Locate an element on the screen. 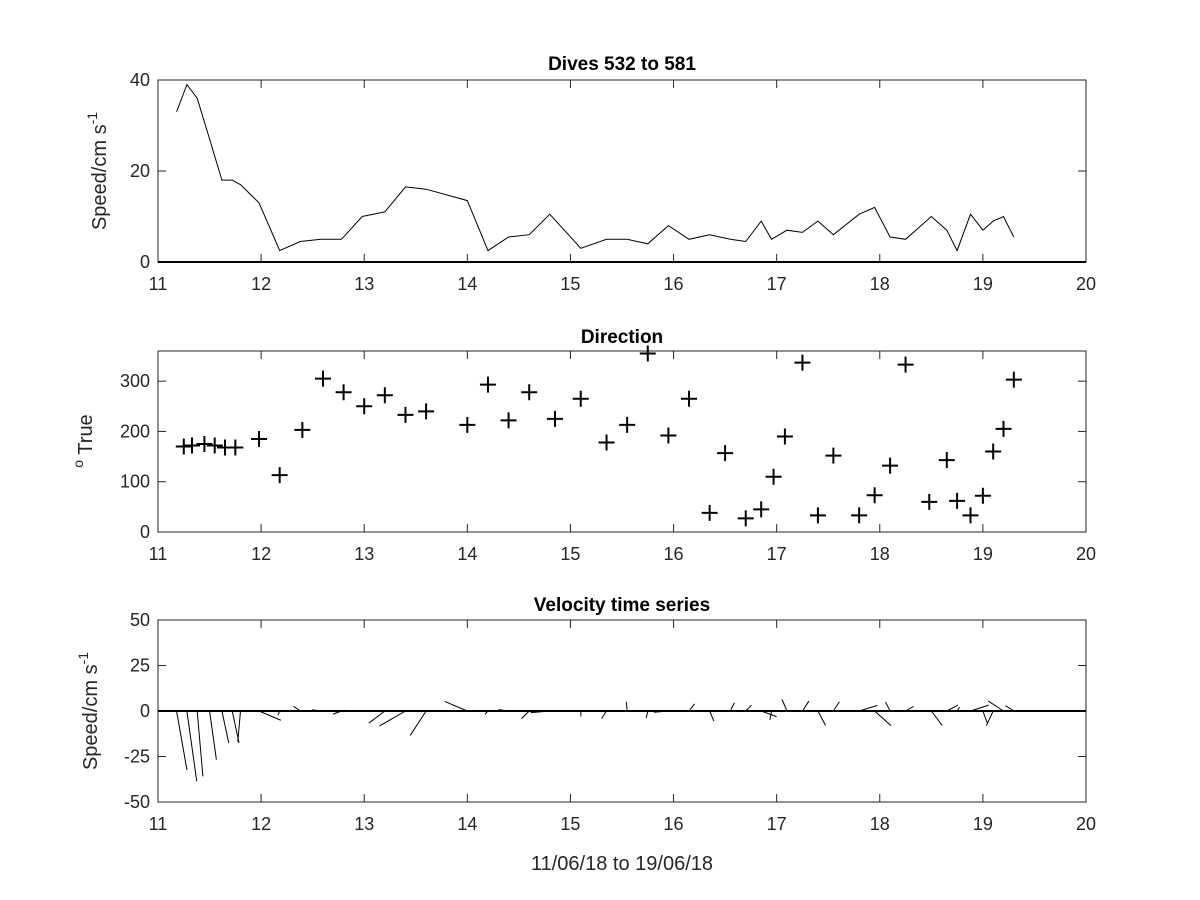  velocity-ylabel-sup: -1 is located at coordinates (83, 658).